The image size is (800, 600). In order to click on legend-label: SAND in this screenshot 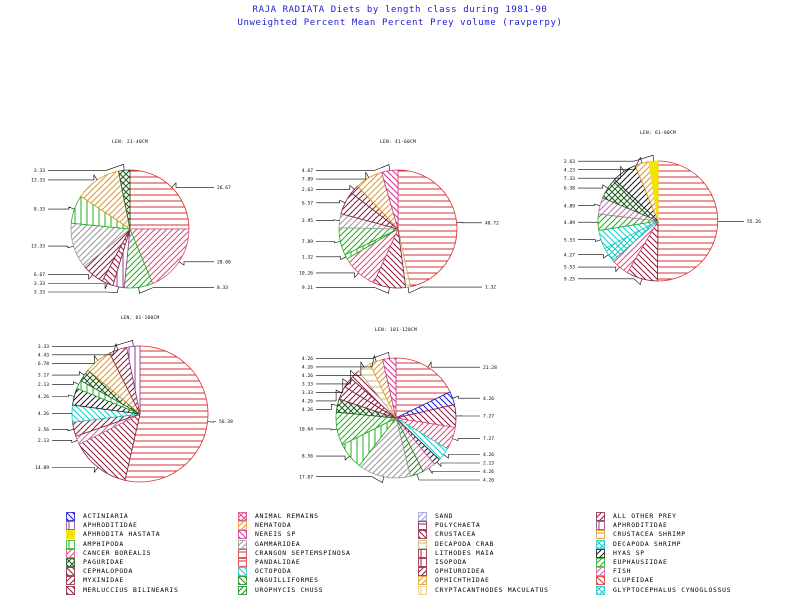, I will do `click(444, 516)`.